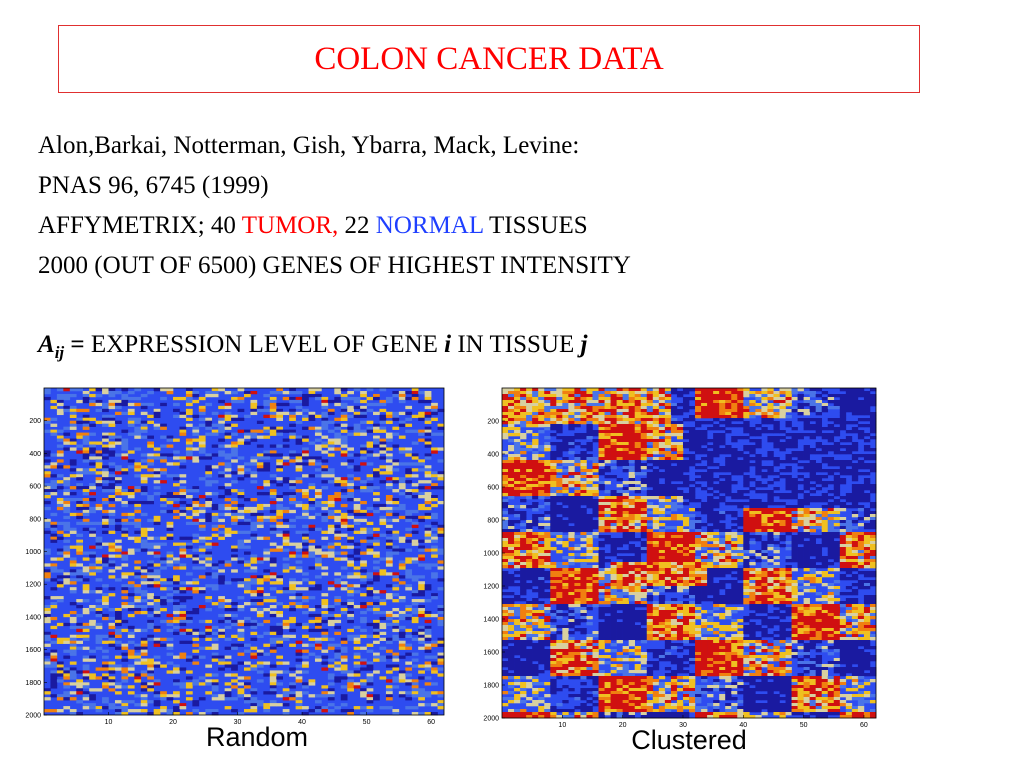 The width and height of the screenshot is (1024, 768). I want to click on eq-equals: =, so click(77, 344).